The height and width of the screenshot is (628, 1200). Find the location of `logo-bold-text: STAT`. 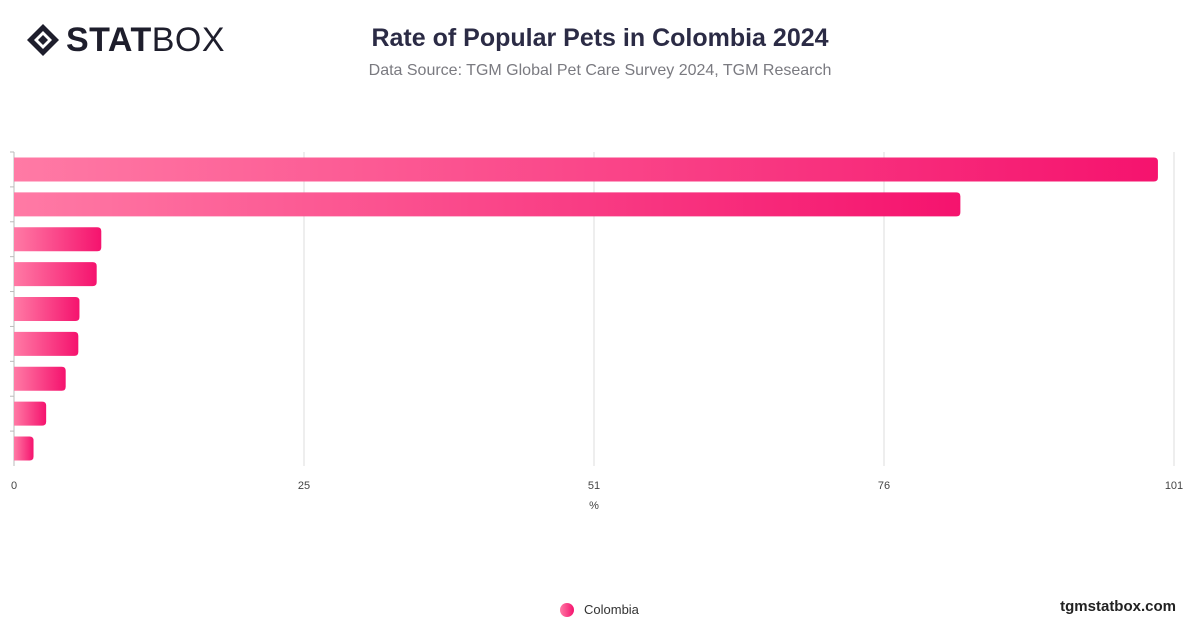

logo-bold-text: STAT is located at coordinates (109, 40).